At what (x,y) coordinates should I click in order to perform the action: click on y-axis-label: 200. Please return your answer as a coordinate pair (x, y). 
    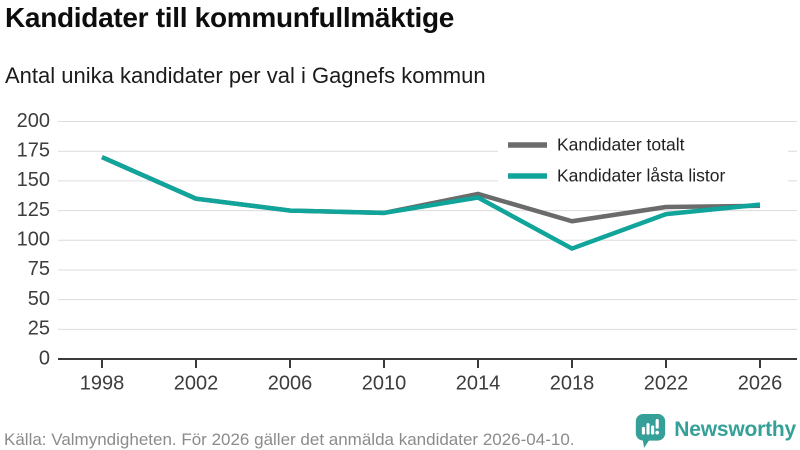
    Looking at the image, I should click on (33, 121).